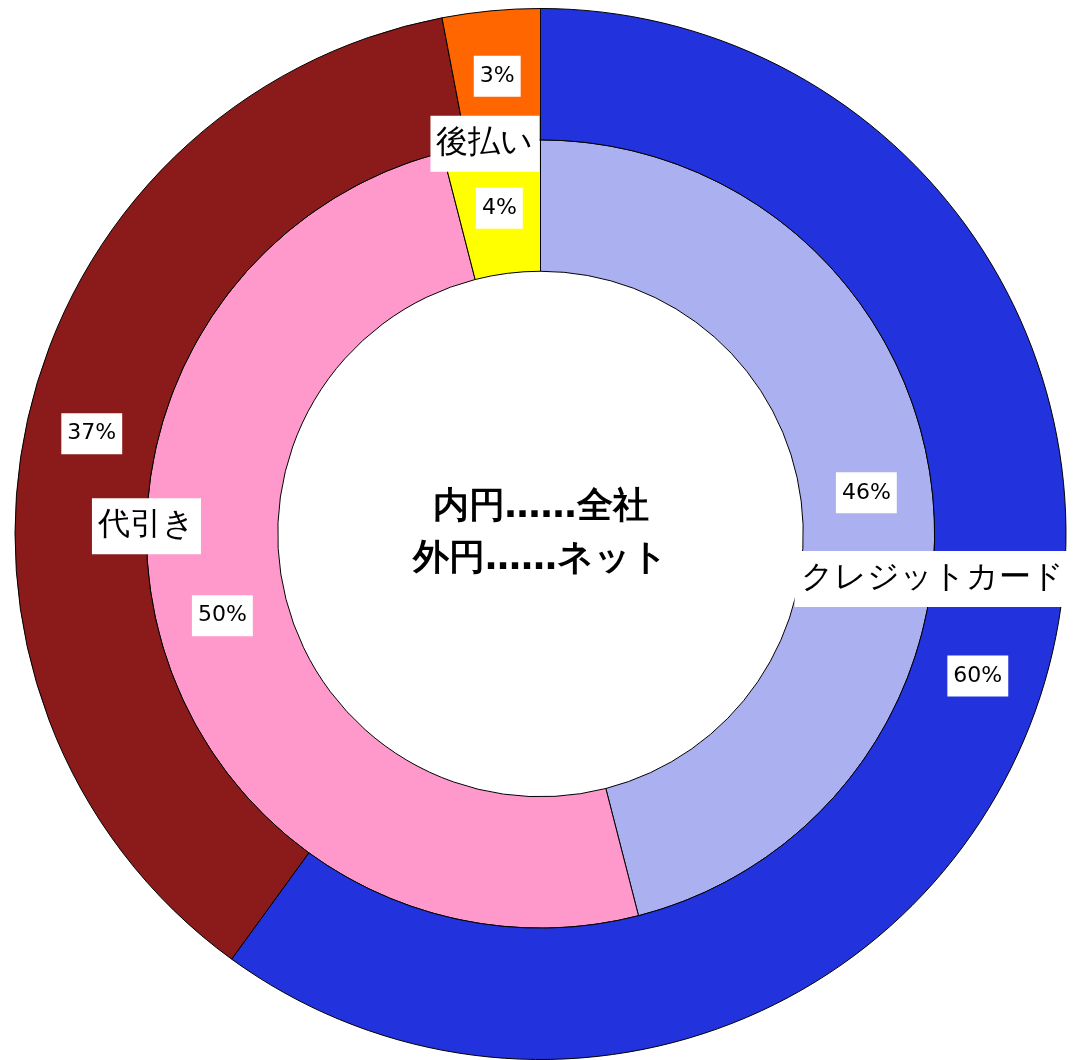 This screenshot has height=1060, width=1081. I want to click on data-label: 37%, so click(92, 432).